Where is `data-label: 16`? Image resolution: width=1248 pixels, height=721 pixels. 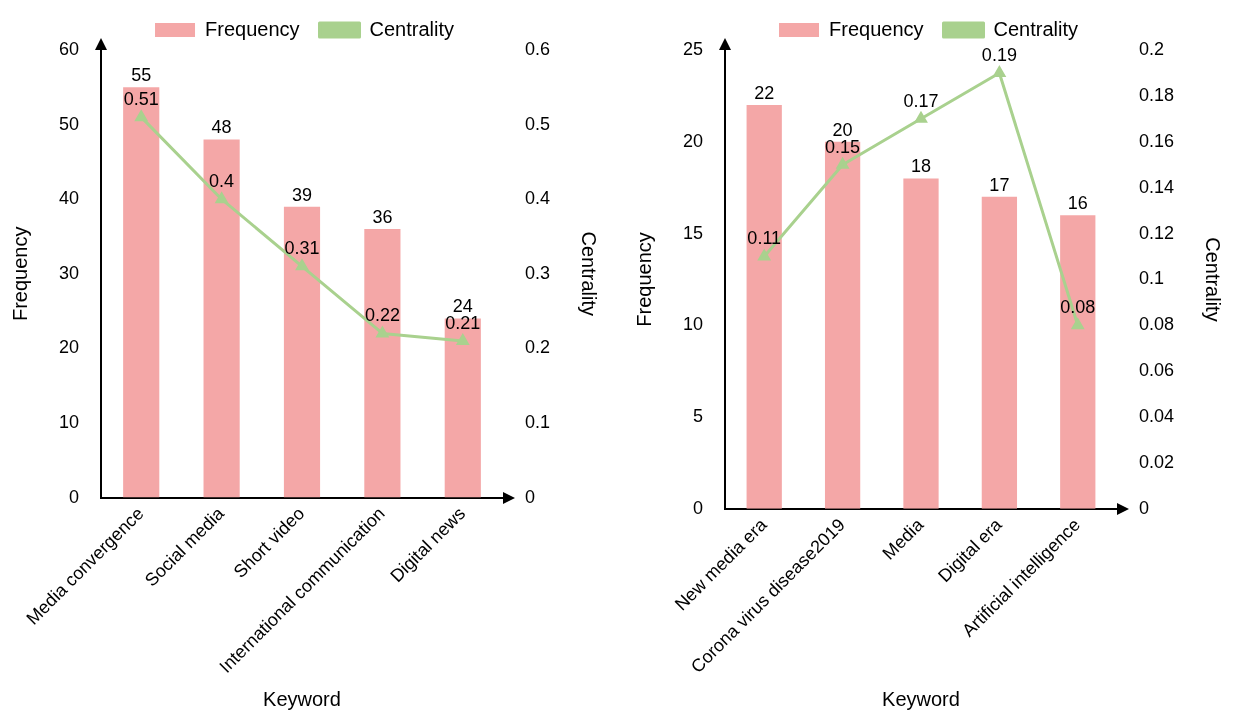
data-label: 16 is located at coordinates (1077, 203).